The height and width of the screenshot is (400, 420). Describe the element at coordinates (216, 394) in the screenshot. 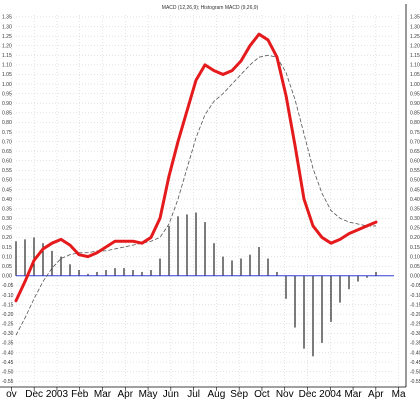

I see `x-tick-label: Aug` at that location.